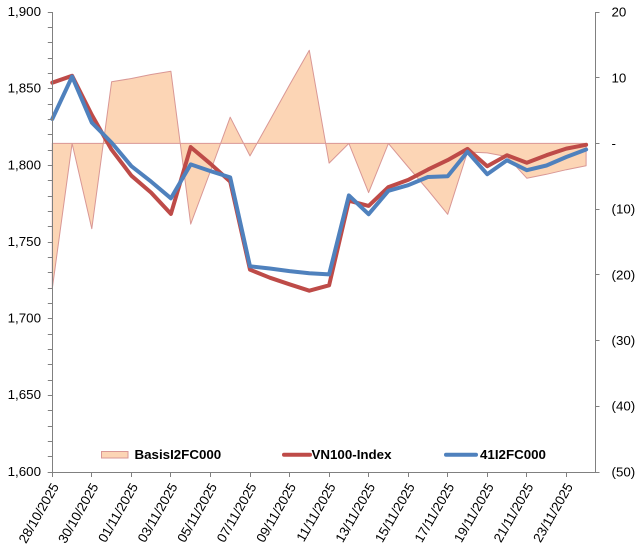 Image resolution: width=640 pixels, height=553 pixels. Describe the element at coordinates (624, 209) in the screenshot. I see `svg-text: (10)` at that location.